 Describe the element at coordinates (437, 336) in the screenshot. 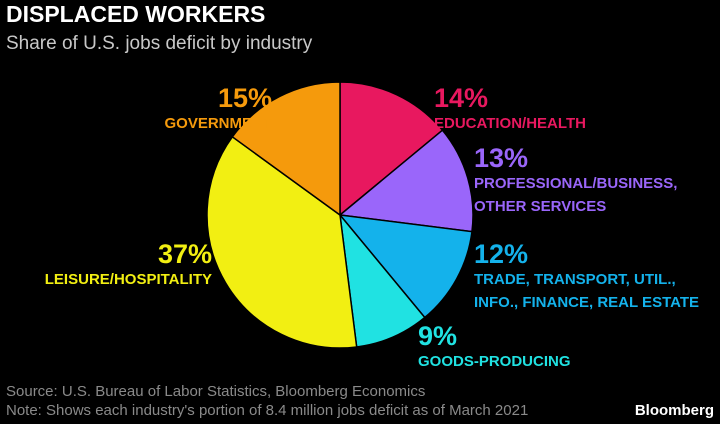

I see `slice-percent: 9%` at that location.